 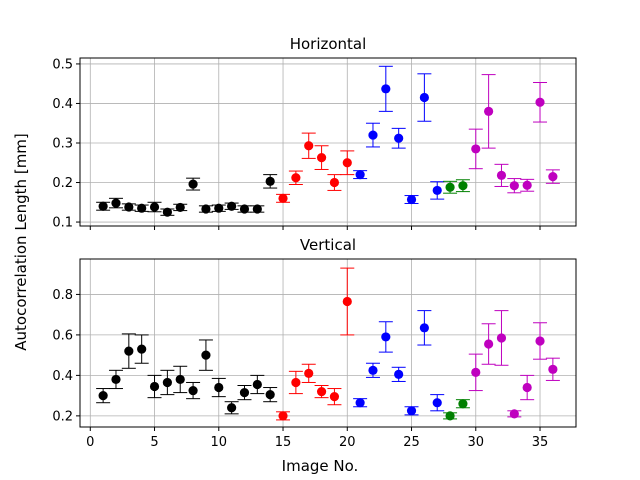 What do you see at coordinates (21, 242) in the screenshot?
I see `y-axis-label: Autocorrelation Length [mm]` at bounding box center [21, 242].